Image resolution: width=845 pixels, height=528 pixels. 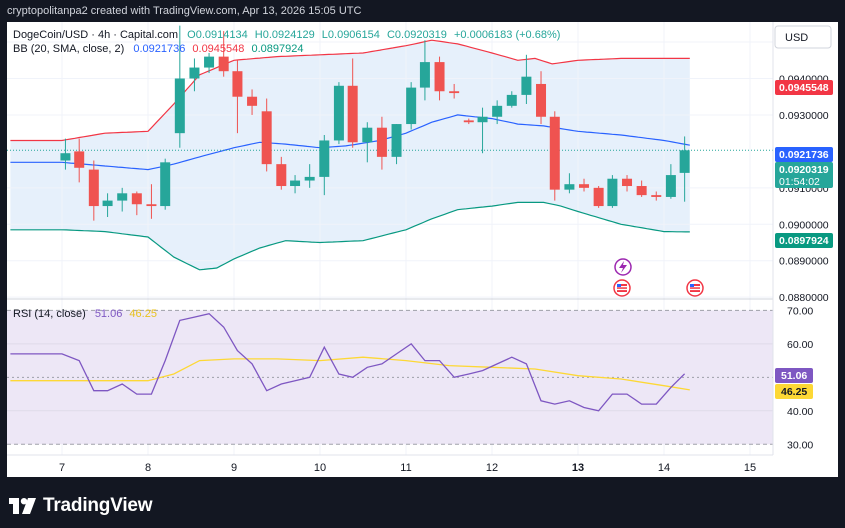 I want to click on legend-low: L0.0906154, so click(x=351, y=35).